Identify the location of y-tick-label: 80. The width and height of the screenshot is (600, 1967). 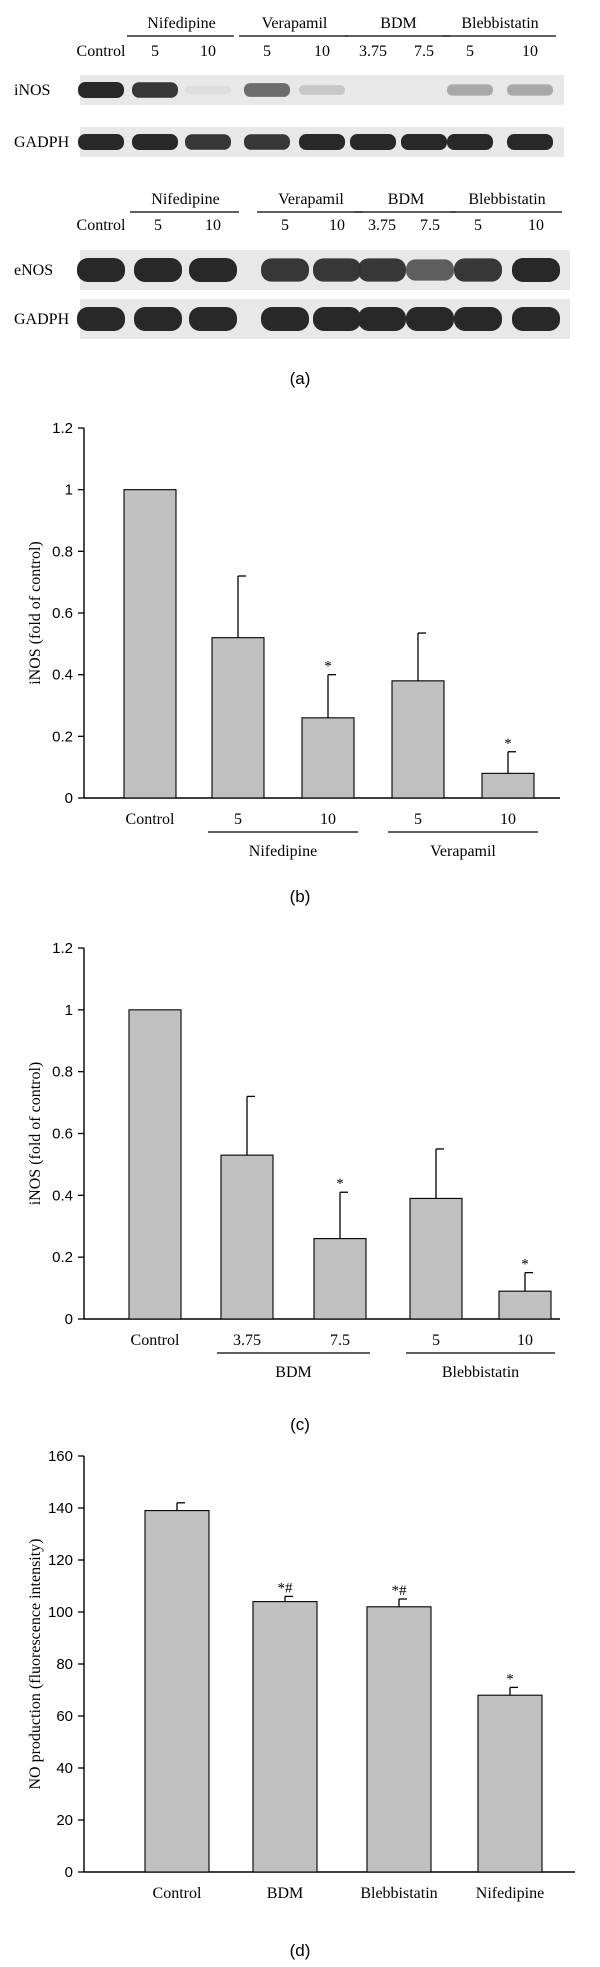
(64, 1664).